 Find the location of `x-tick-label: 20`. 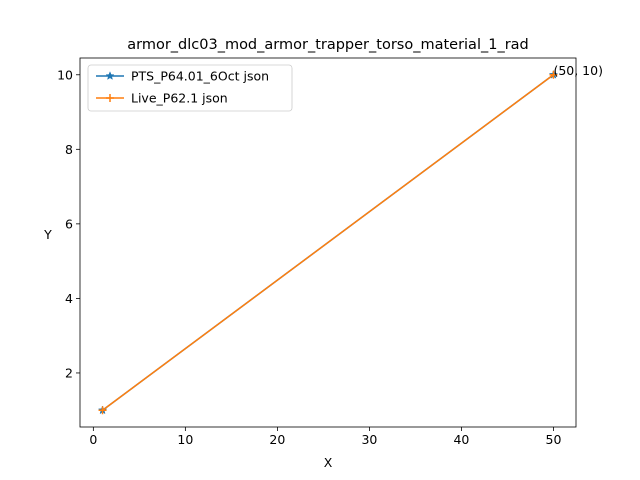

x-tick-label: 20 is located at coordinates (277, 439).